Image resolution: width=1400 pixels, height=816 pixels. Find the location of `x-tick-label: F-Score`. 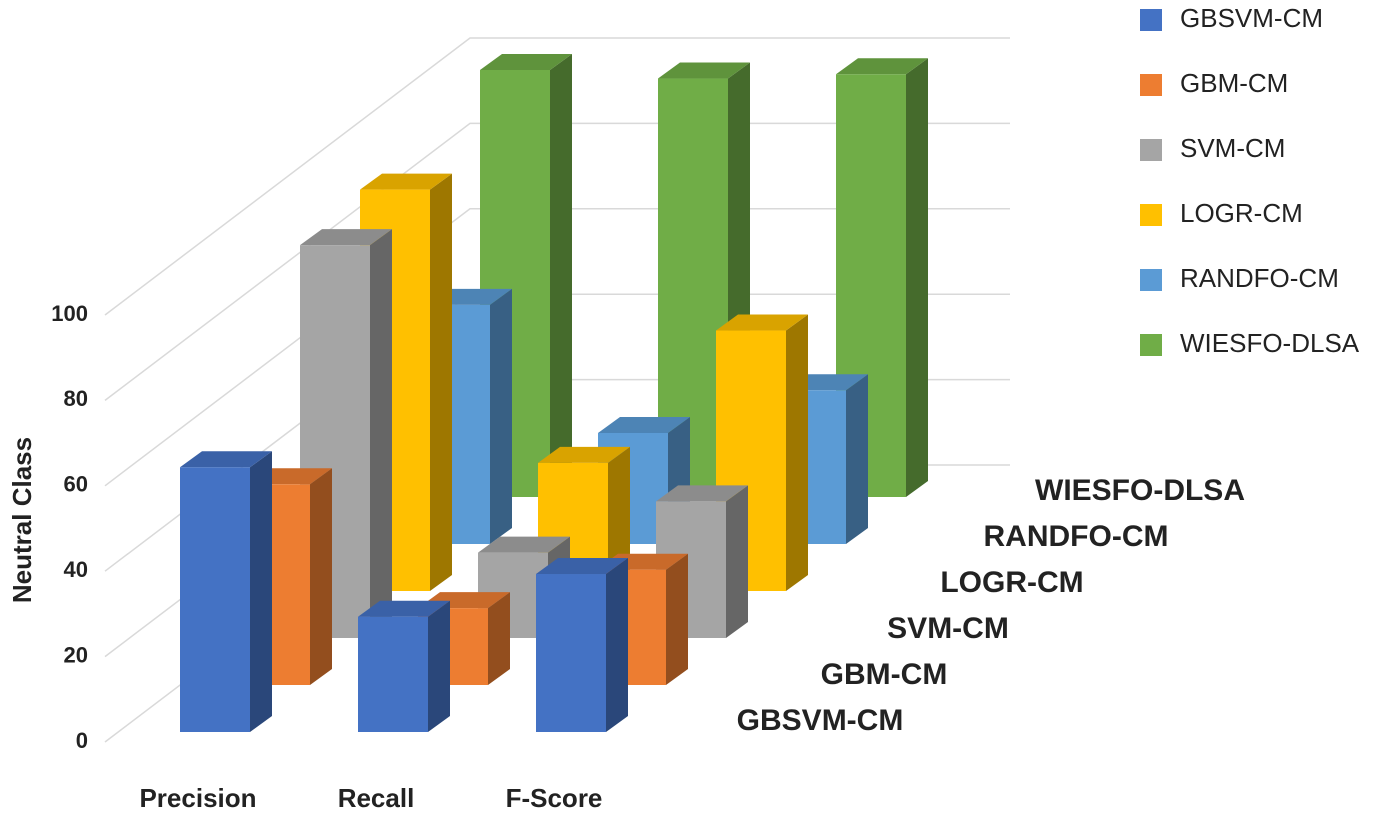

x-tick-label: F-Score is located at coordinates (554, 798).